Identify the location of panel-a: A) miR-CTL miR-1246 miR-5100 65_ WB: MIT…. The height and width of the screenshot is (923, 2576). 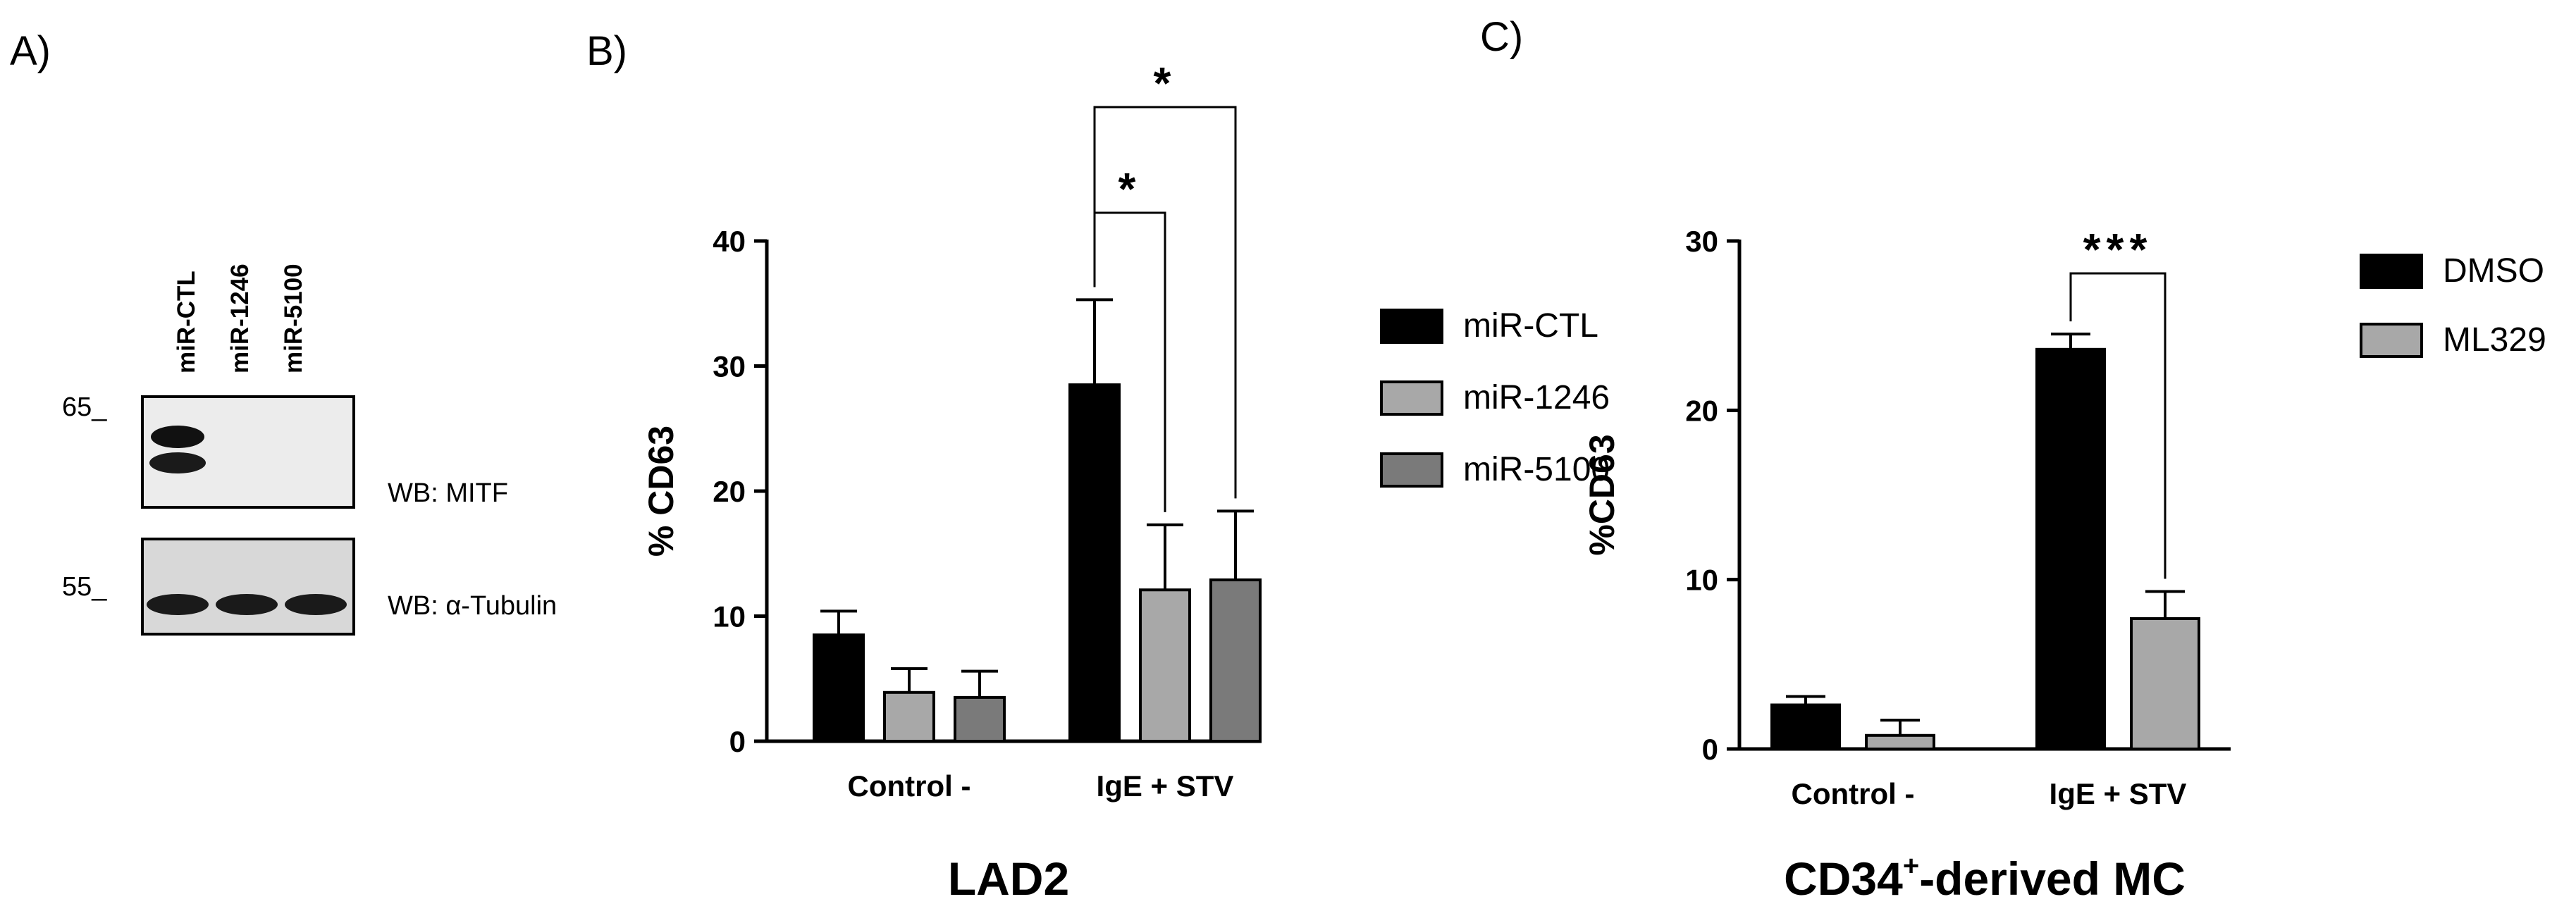
(283, 332).